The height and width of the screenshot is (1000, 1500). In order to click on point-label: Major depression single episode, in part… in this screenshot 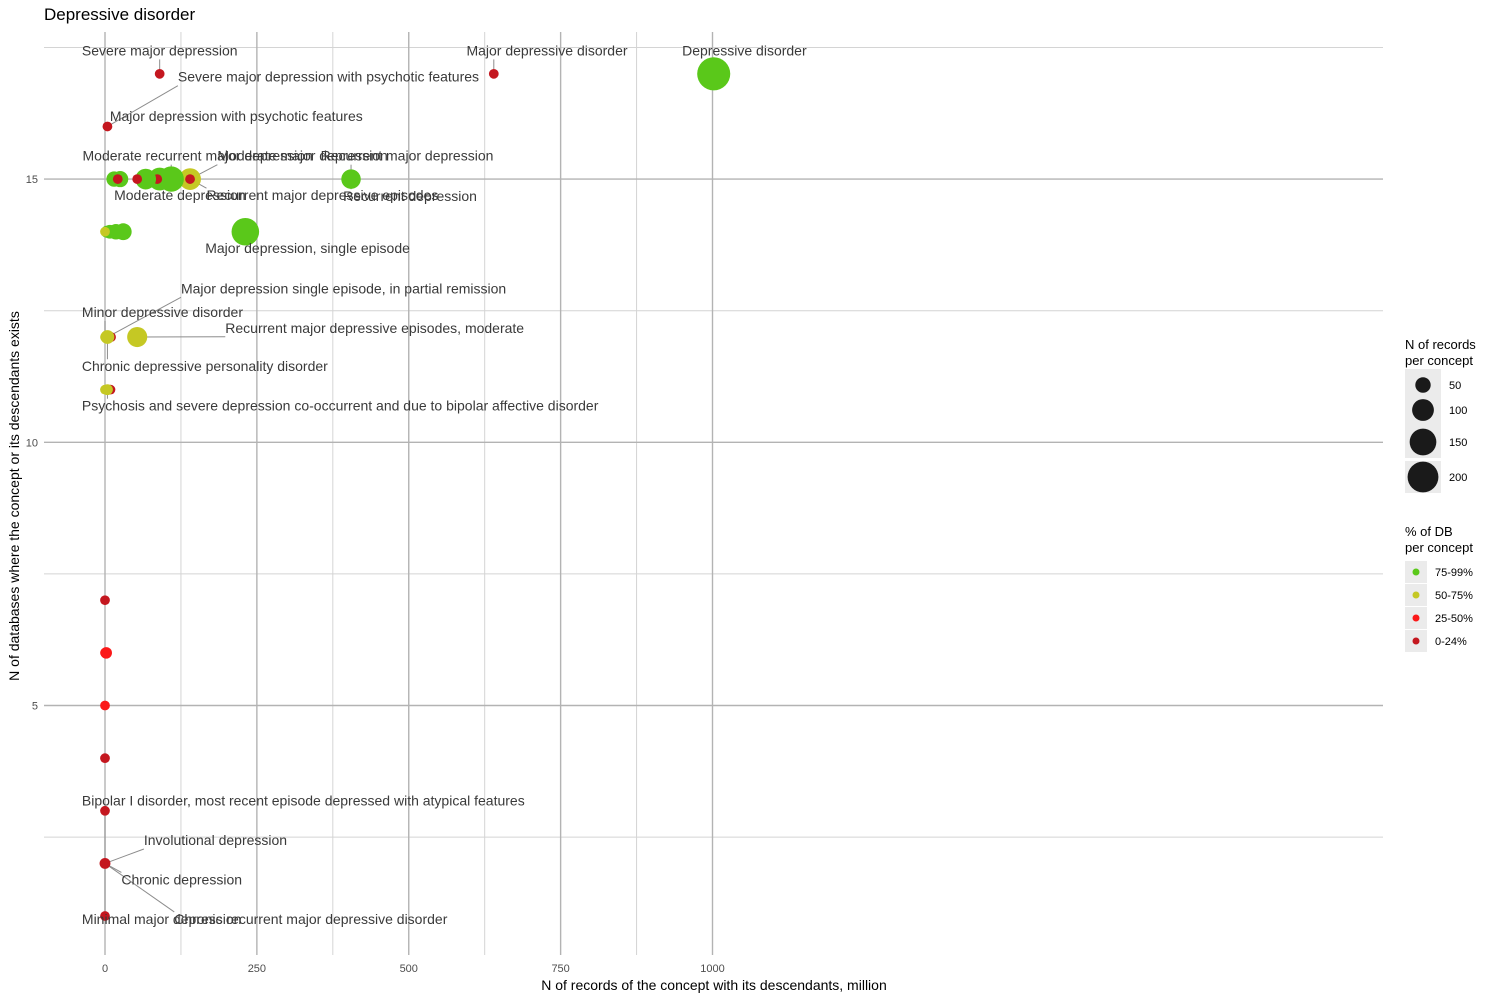, I will do `click(343, 288)`.